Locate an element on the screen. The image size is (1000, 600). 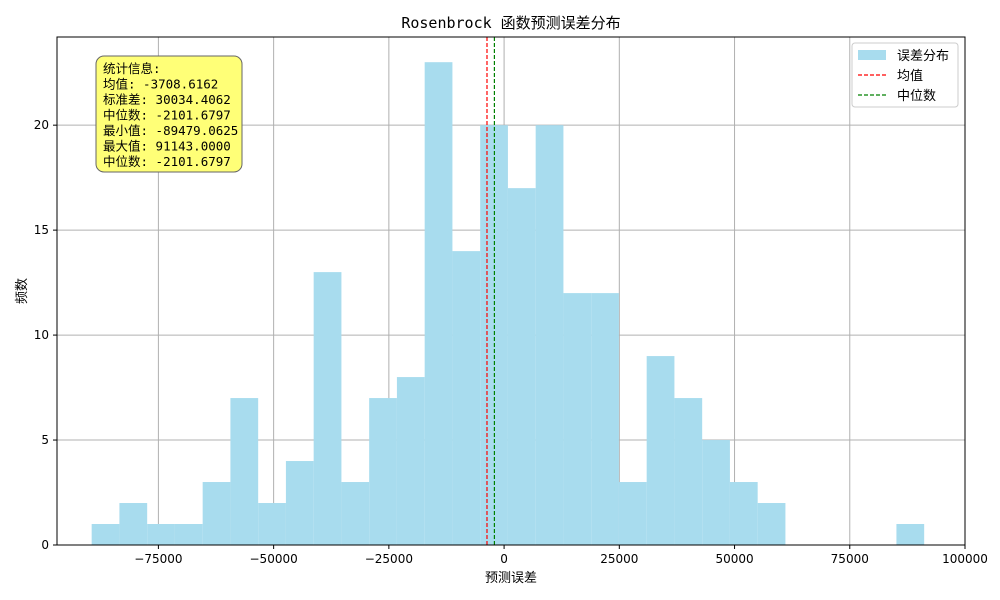
y-tick-label: 0 is located at coordinates (45, 545).